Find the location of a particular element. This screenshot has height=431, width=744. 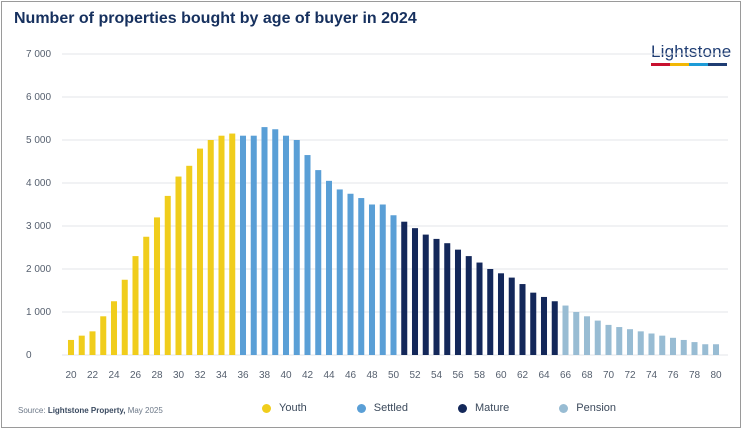

x-tick-label: 30 is located at coordinates (179, 375).